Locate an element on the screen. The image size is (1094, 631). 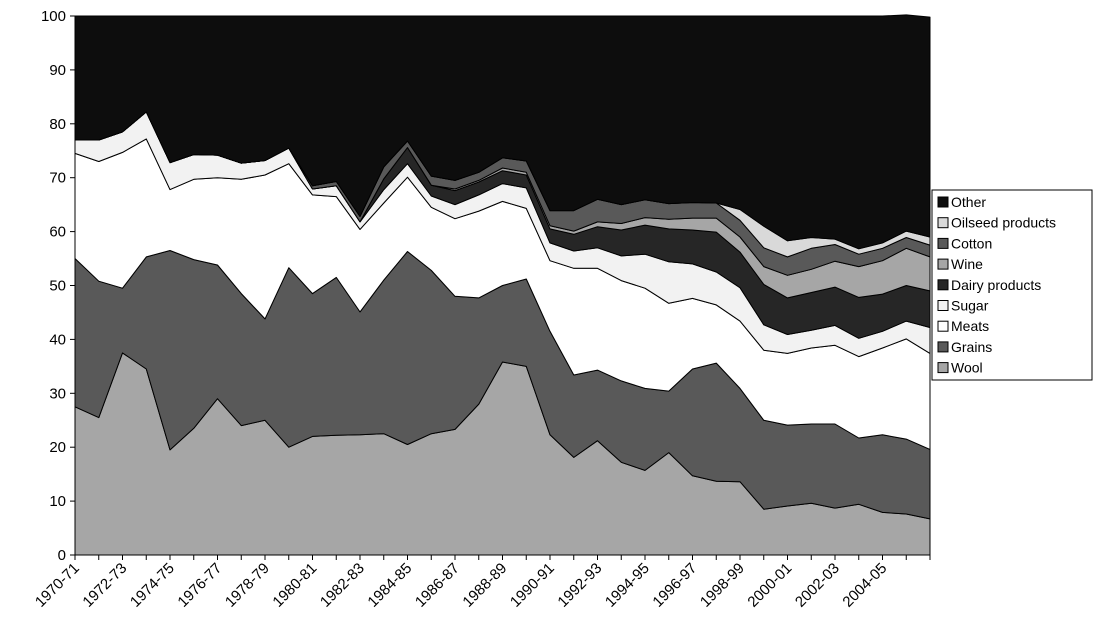
x-tick-label: 2002-03 is located at coordinates (817, 585).